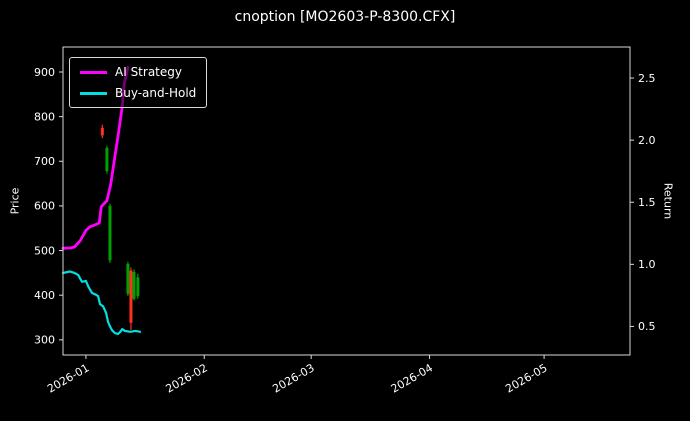  What do you see at coordinates (95, 158) in the screenshot?
I see `series-line-ai-strategy` at bounding box center [95, 158].